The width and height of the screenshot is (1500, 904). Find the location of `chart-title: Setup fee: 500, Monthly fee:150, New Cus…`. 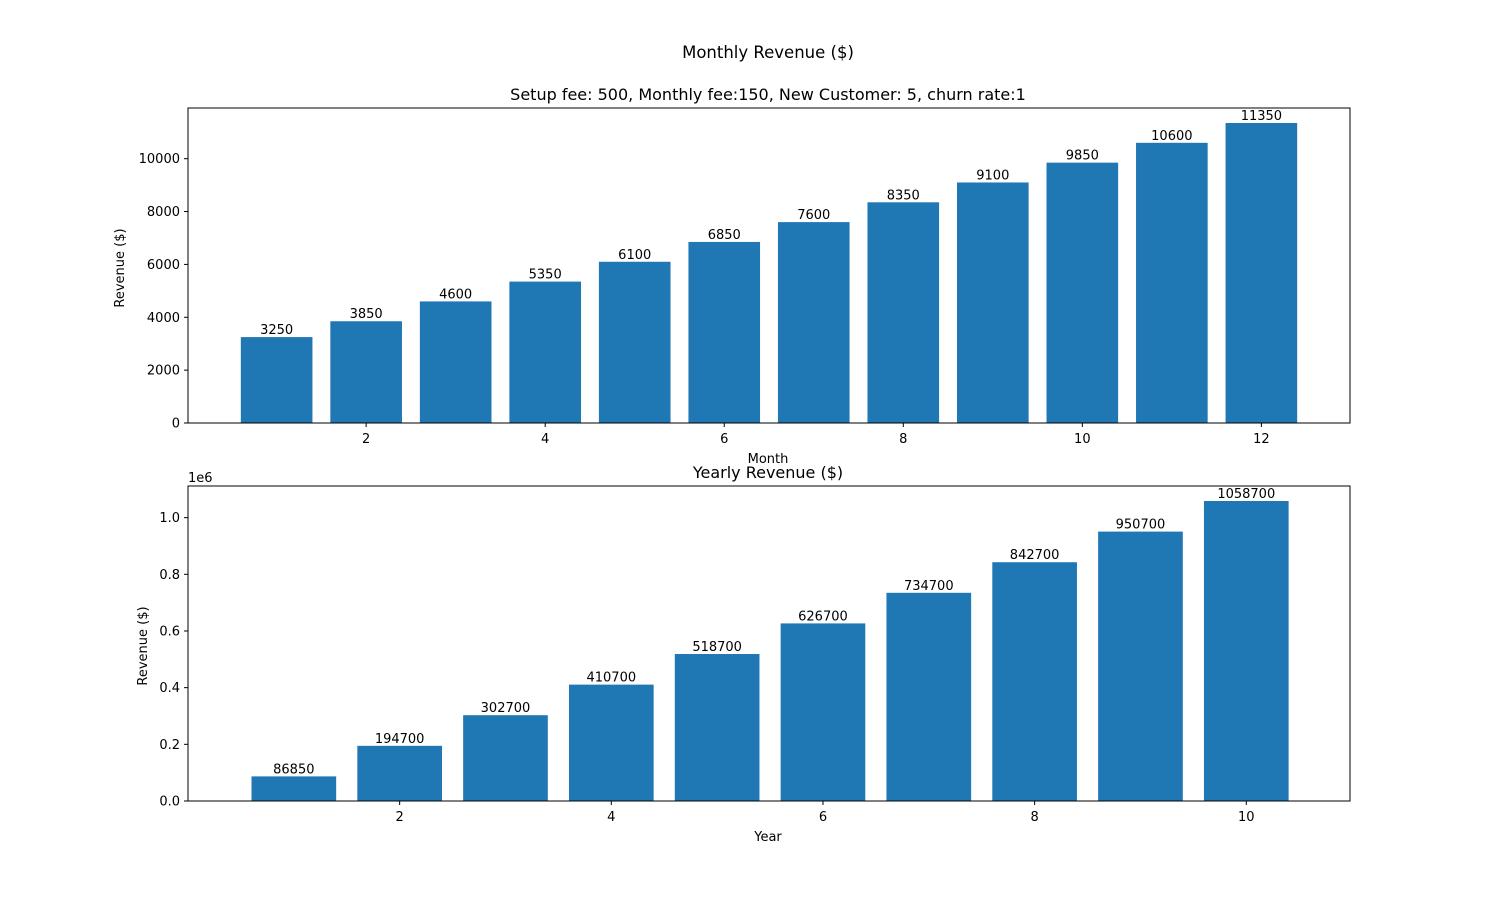

chart-title: Setup fee: 500, Monthly fee:150, New Cus… is located at coordinates (768, 94).